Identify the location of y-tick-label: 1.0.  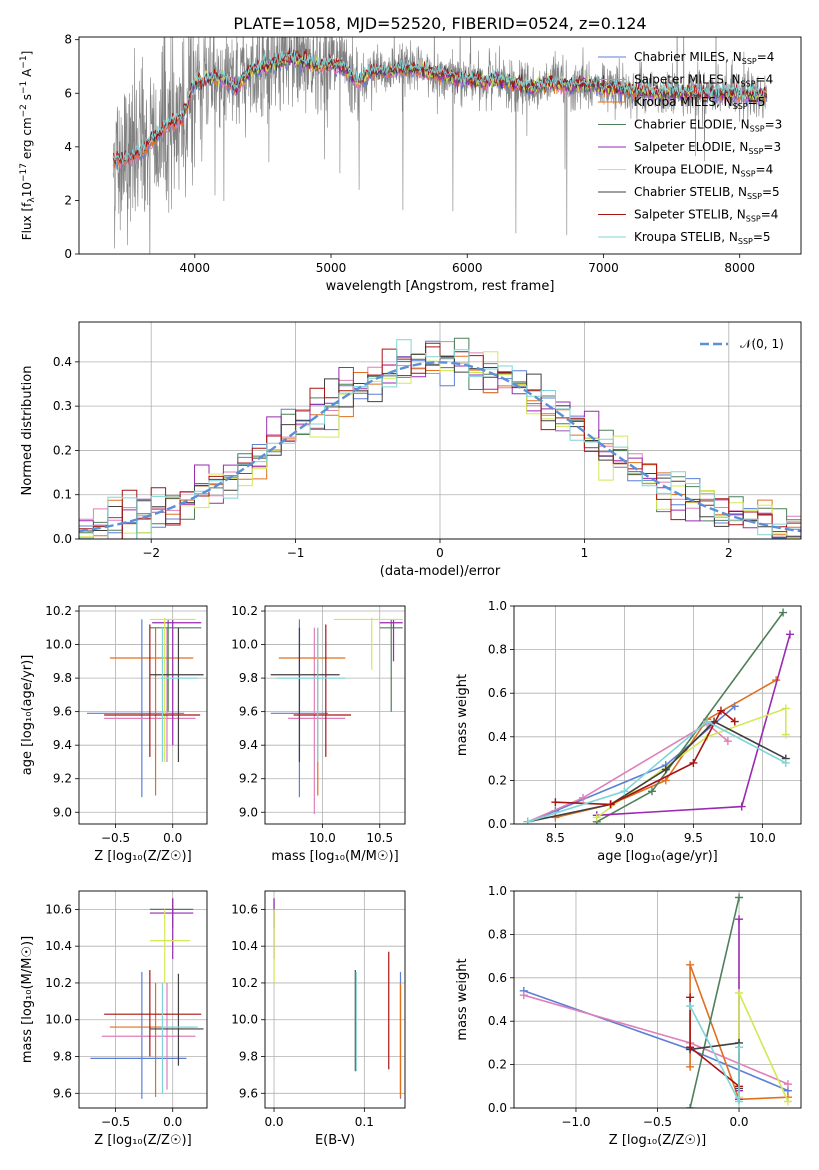
(497, 891).